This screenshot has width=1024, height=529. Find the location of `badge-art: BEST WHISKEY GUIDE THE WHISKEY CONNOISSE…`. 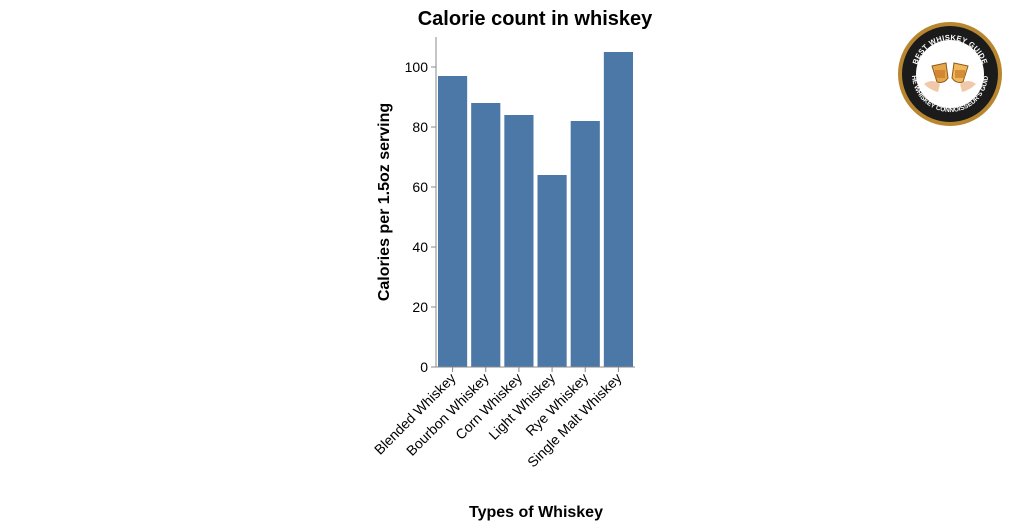

badge-art: BEST WHISKEY GUIDE THE WHISKEY CONNOISSE… is located at coordinates (946, 70).